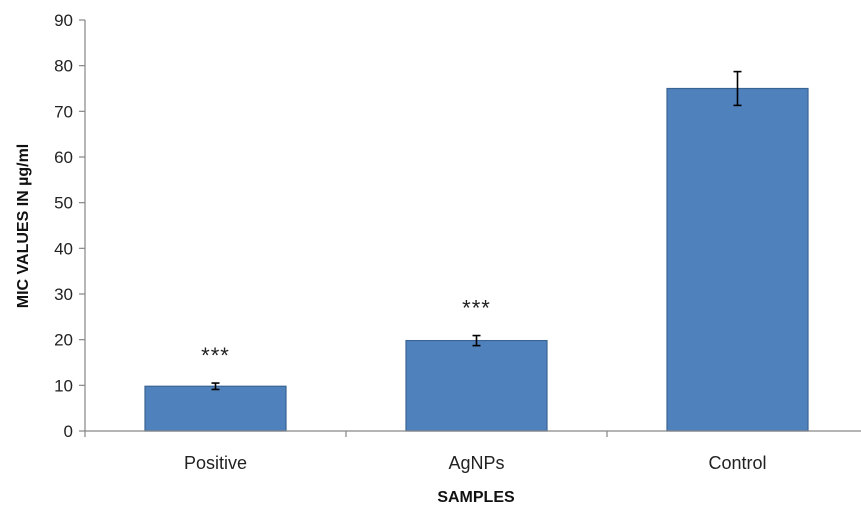 This screenshot has width=861, height=507. I want to click on y-tick-label: 0, so click(68, 431).